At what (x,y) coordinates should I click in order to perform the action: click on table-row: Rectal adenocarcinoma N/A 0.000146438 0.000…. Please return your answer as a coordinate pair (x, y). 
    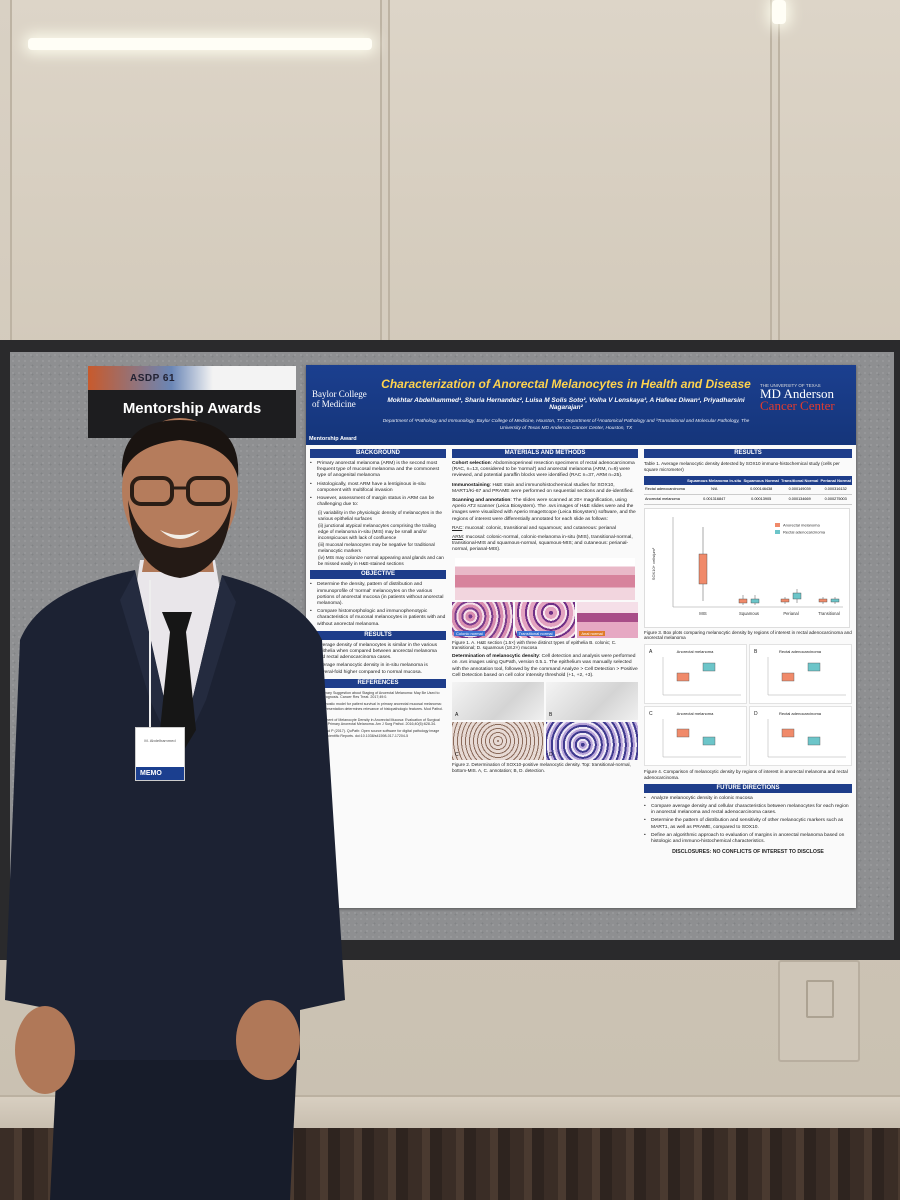
    Looking at the image, I should click on (748, 489).